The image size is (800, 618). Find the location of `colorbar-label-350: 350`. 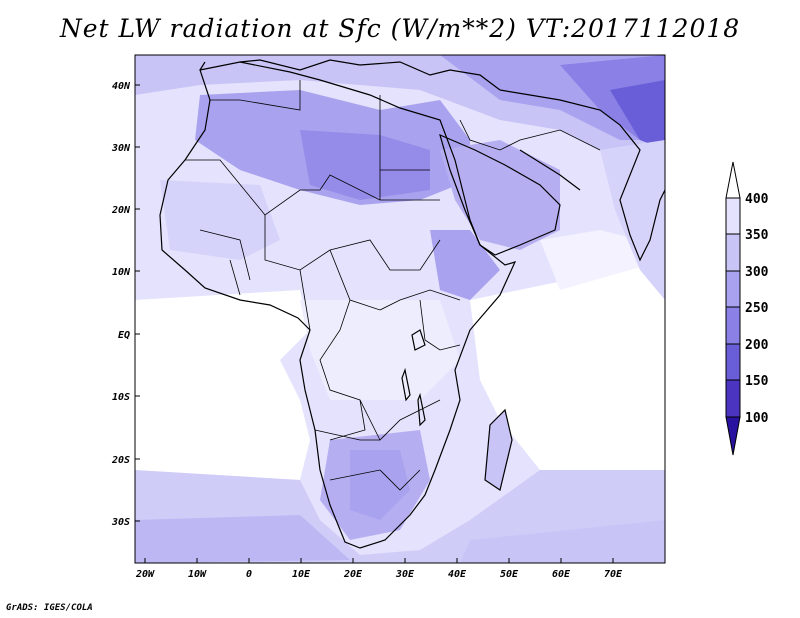

colorbar-label-350: 350 is located at coordinates (757, 235).